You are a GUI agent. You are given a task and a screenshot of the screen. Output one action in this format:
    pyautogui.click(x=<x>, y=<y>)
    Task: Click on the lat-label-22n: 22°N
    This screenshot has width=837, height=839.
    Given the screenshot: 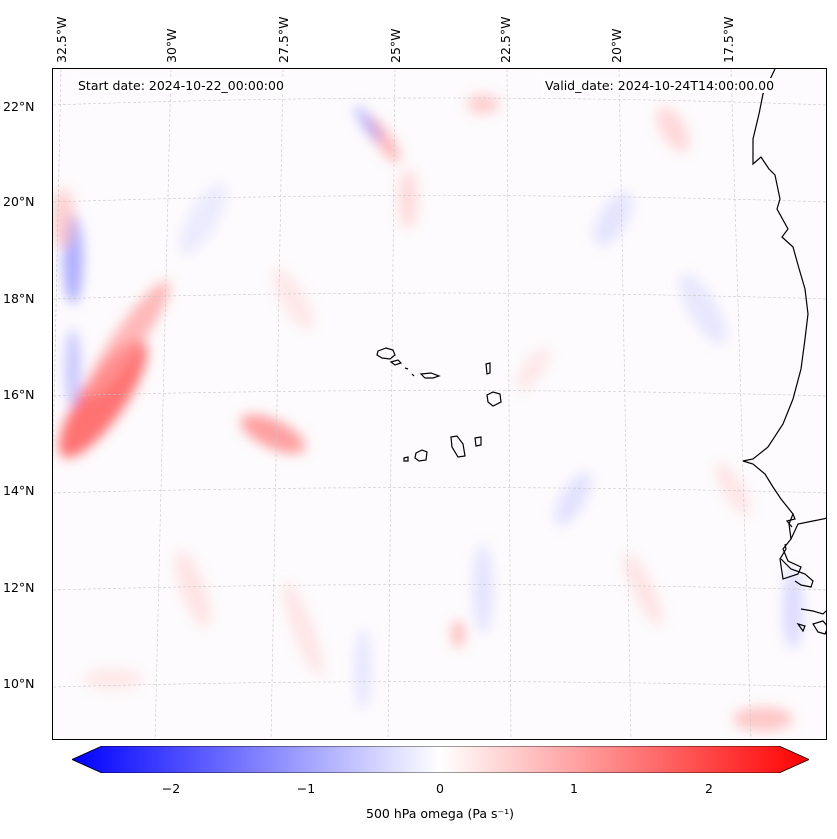 What is the action you would take?
    pyautogui.click(x=19, y=106)
    